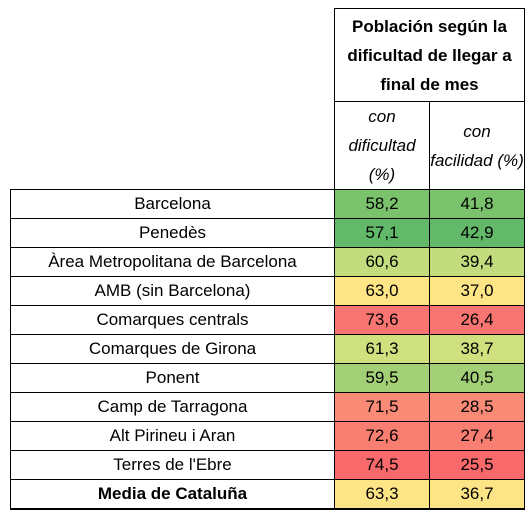 The width and height of the screenshot is (528, 521). I want to click on table-row: Barcelona 58,2 41,8, so click(267, 204).